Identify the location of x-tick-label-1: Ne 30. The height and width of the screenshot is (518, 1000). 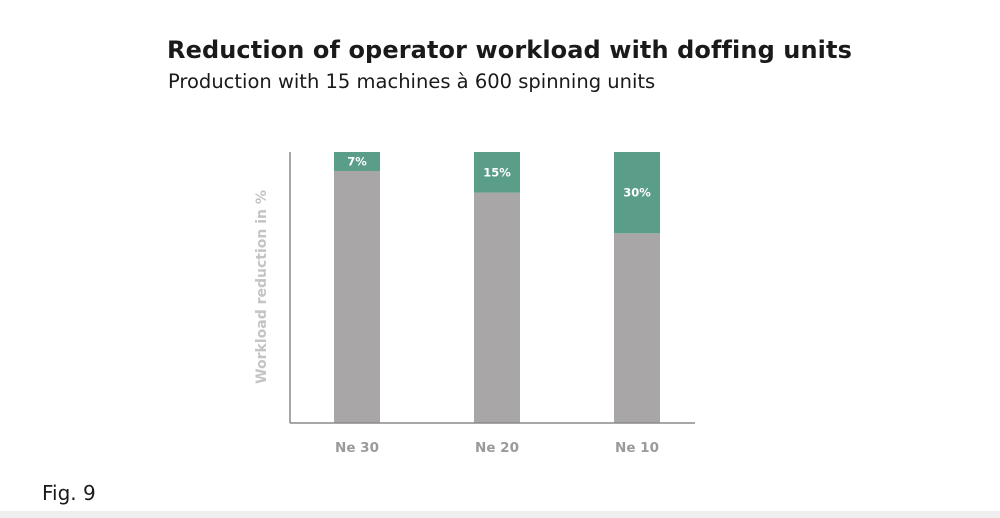
(357, 448).